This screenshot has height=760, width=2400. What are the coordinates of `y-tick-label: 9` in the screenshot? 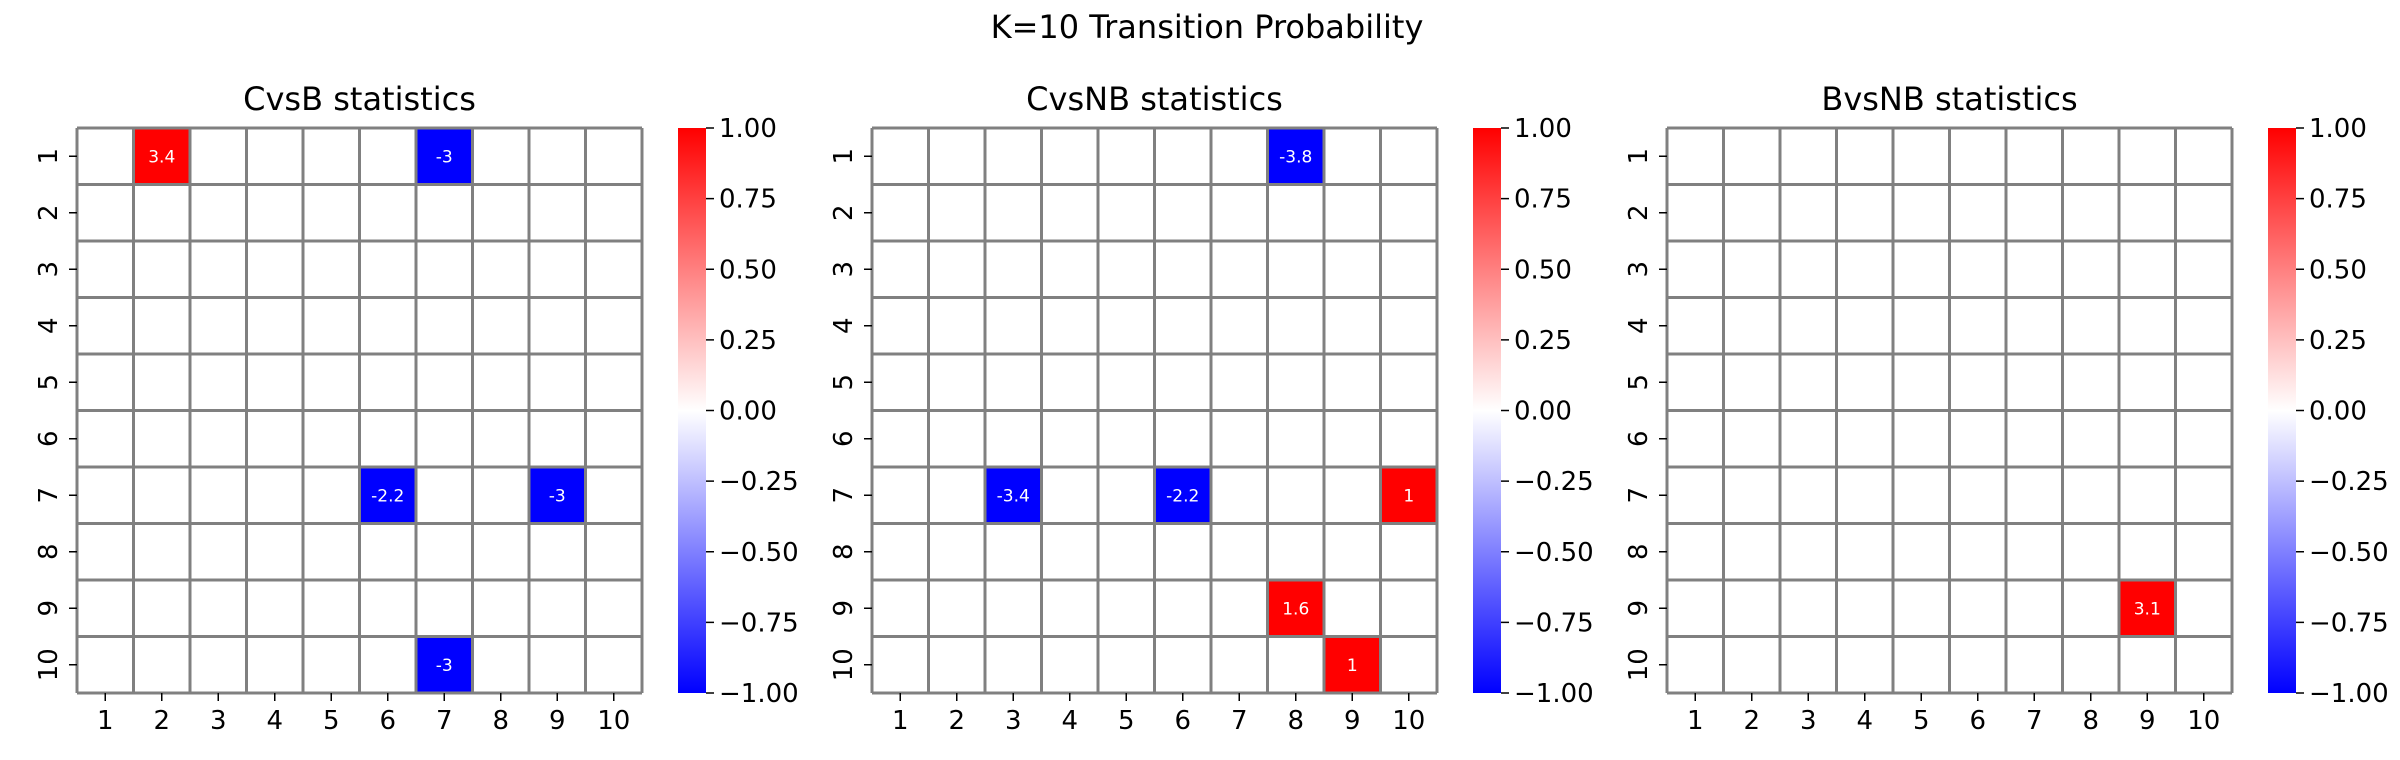 It's located at (844, 608).